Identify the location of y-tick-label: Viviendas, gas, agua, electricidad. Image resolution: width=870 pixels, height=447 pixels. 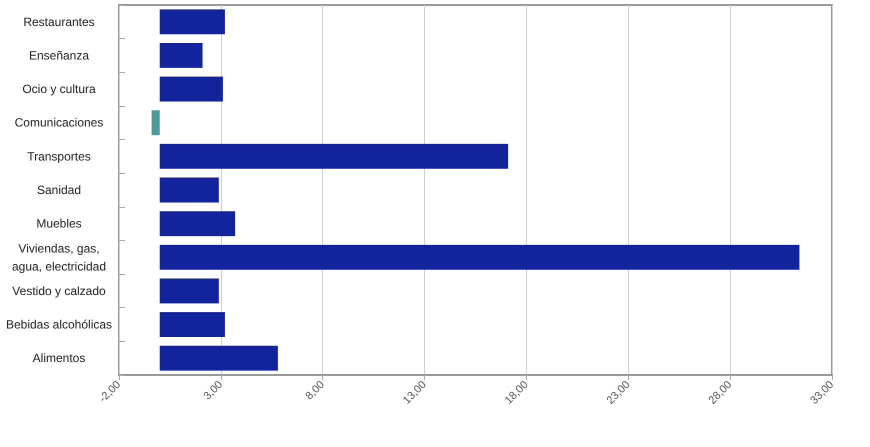
(59, 257).